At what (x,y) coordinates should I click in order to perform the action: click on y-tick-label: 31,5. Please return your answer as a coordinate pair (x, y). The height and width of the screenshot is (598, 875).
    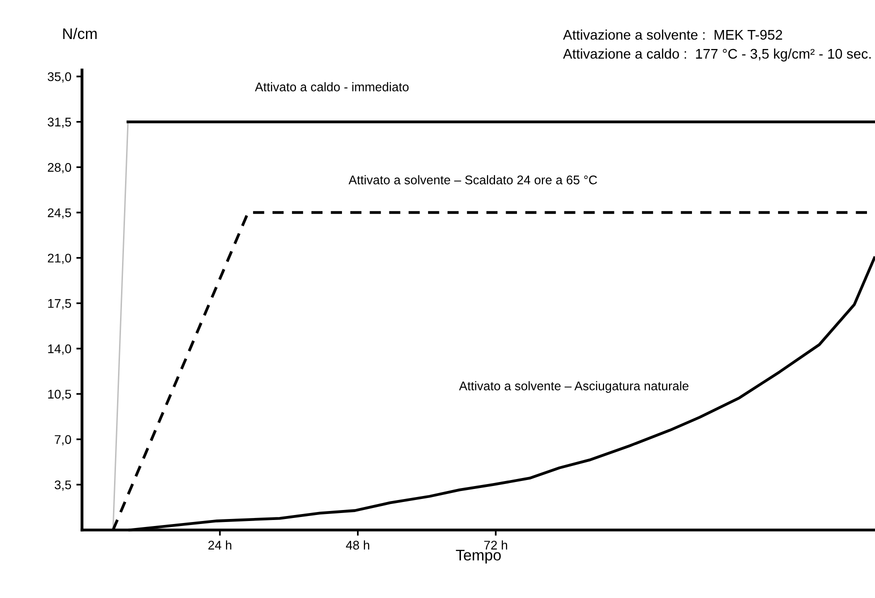
    Looking at the image, I should click on (60, 123).